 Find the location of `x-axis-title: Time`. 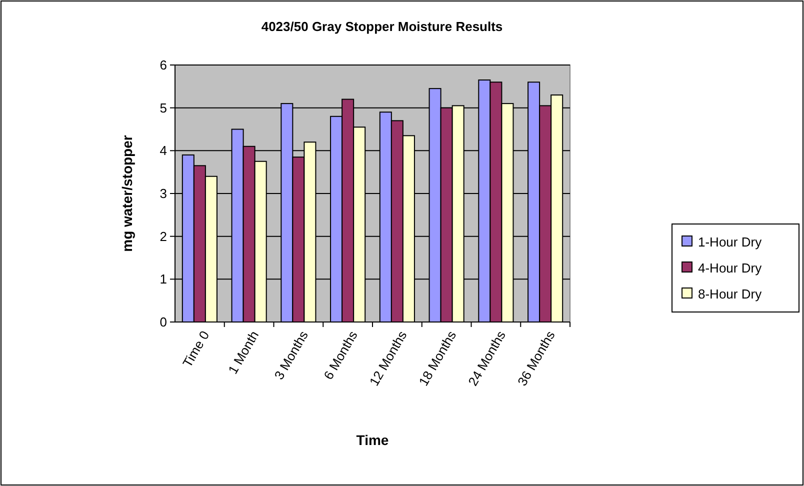

x-axis-title: Time is located at coordinates (372, 440).